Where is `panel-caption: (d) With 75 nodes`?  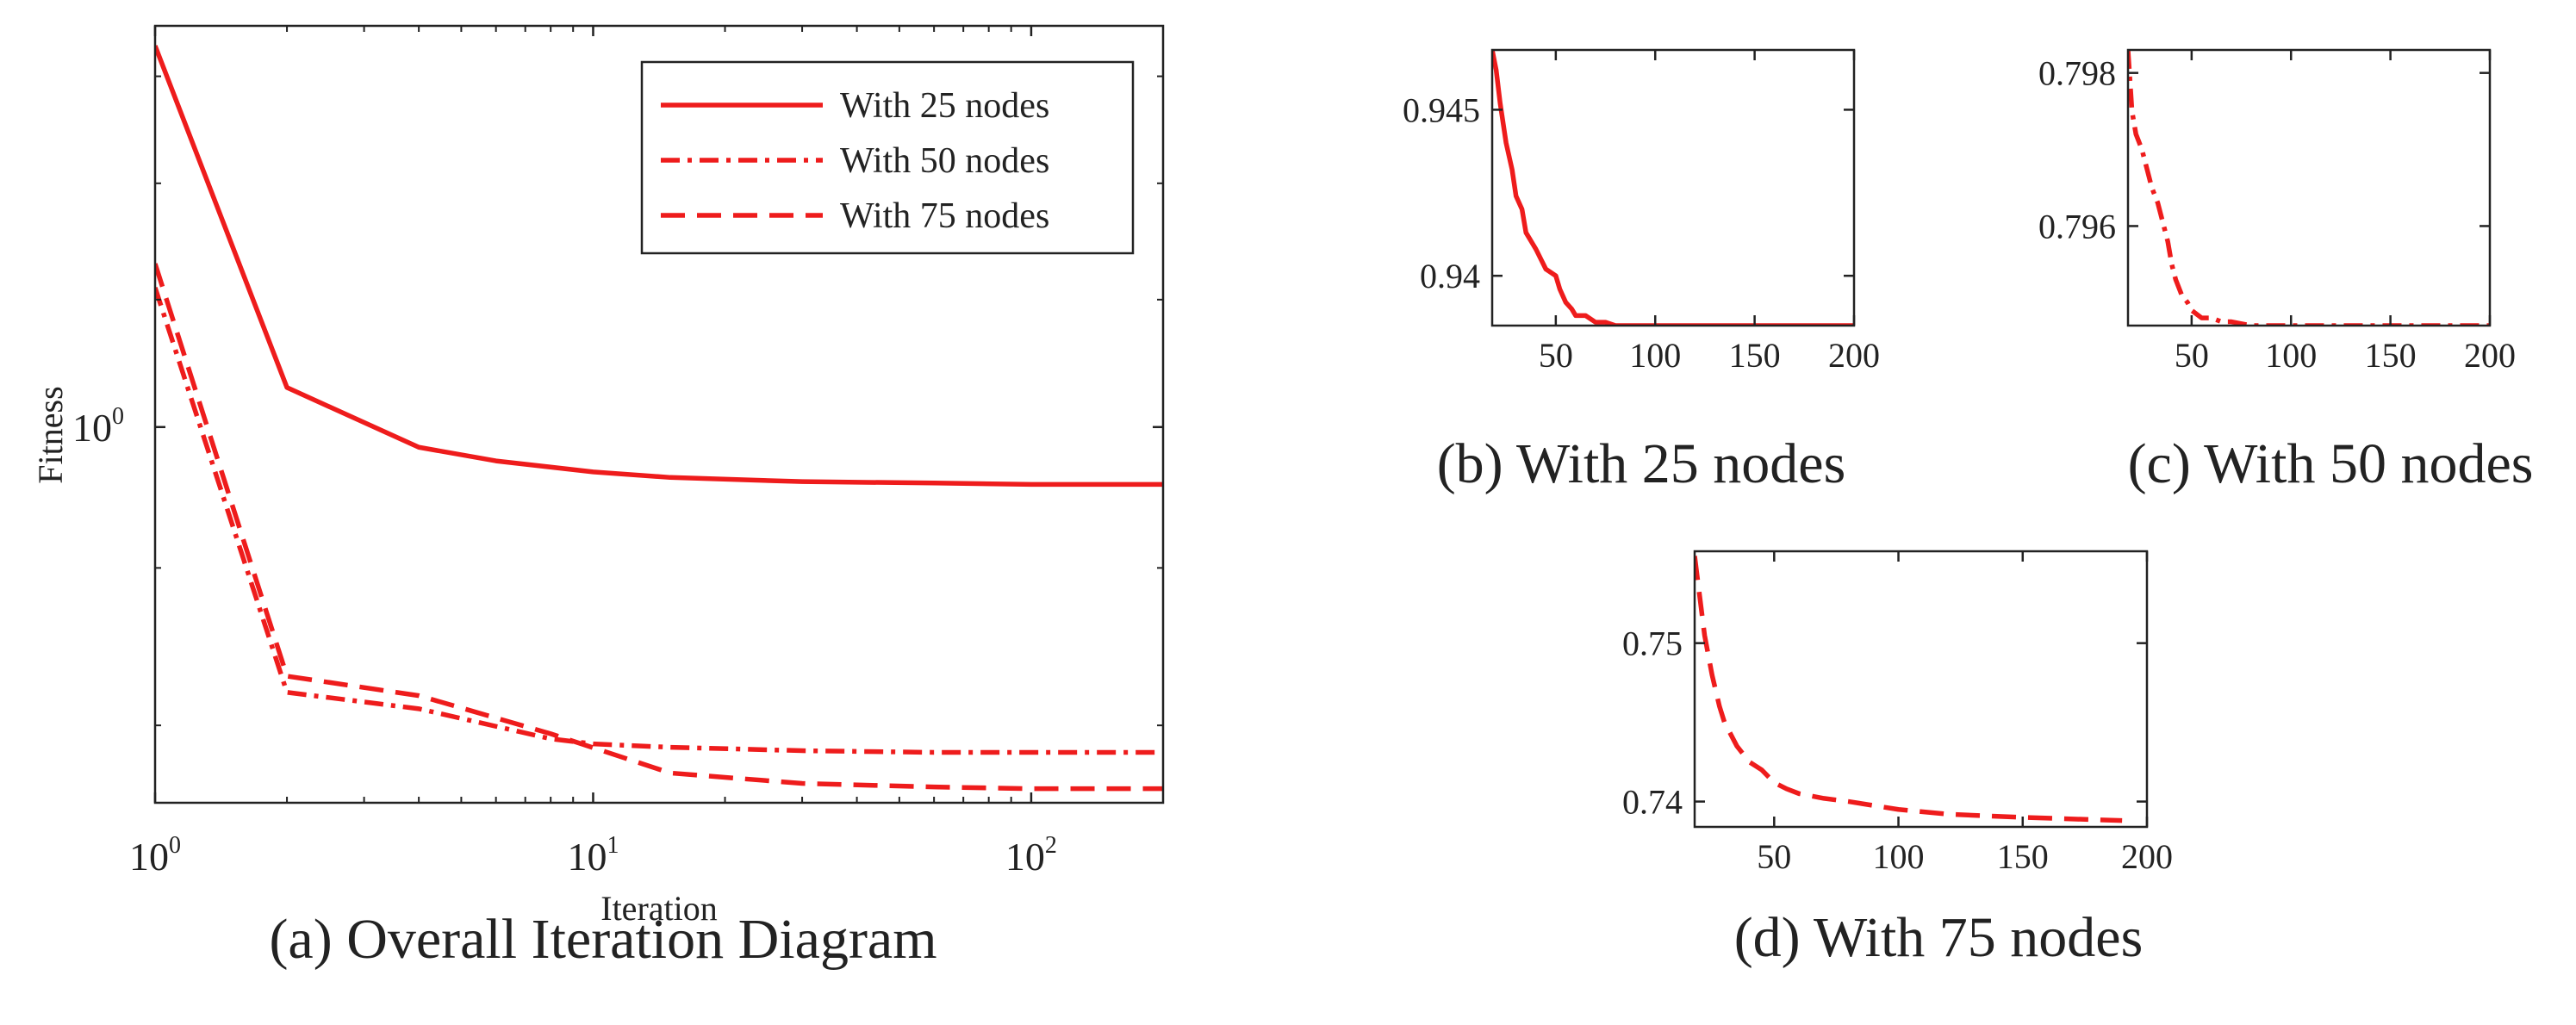
panel-caption: (d) With 75 nodes is located at coordinates (1939, 937).